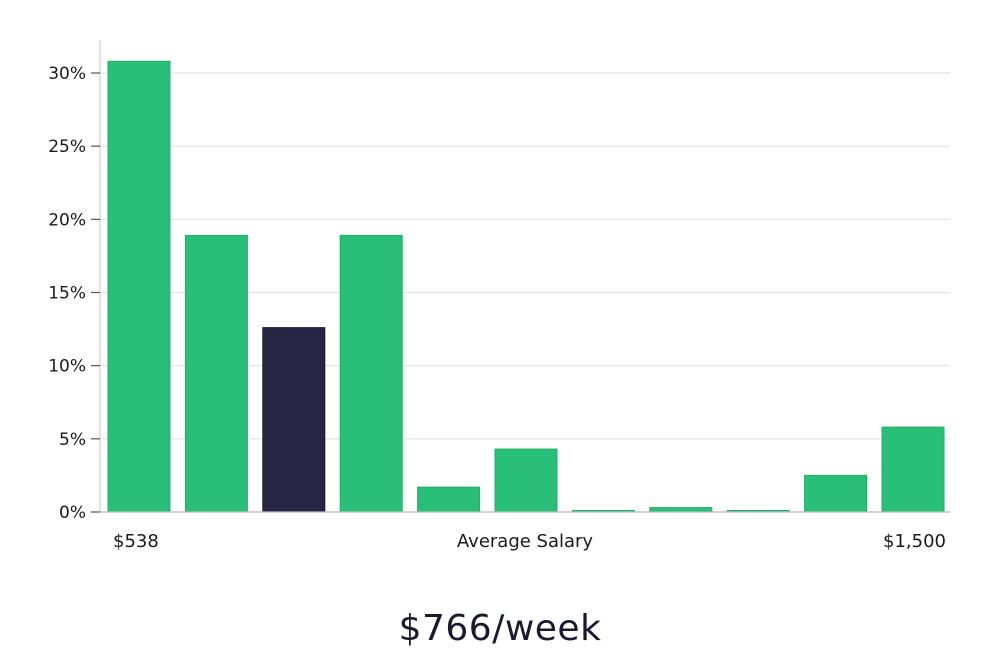 Image resolution: width=1000 pixels, height=660 pixels. What do you see at coordinates (67, 147) in the screenshot?
I see `y-tick-label: 25%` at bounding box center [67, 147].